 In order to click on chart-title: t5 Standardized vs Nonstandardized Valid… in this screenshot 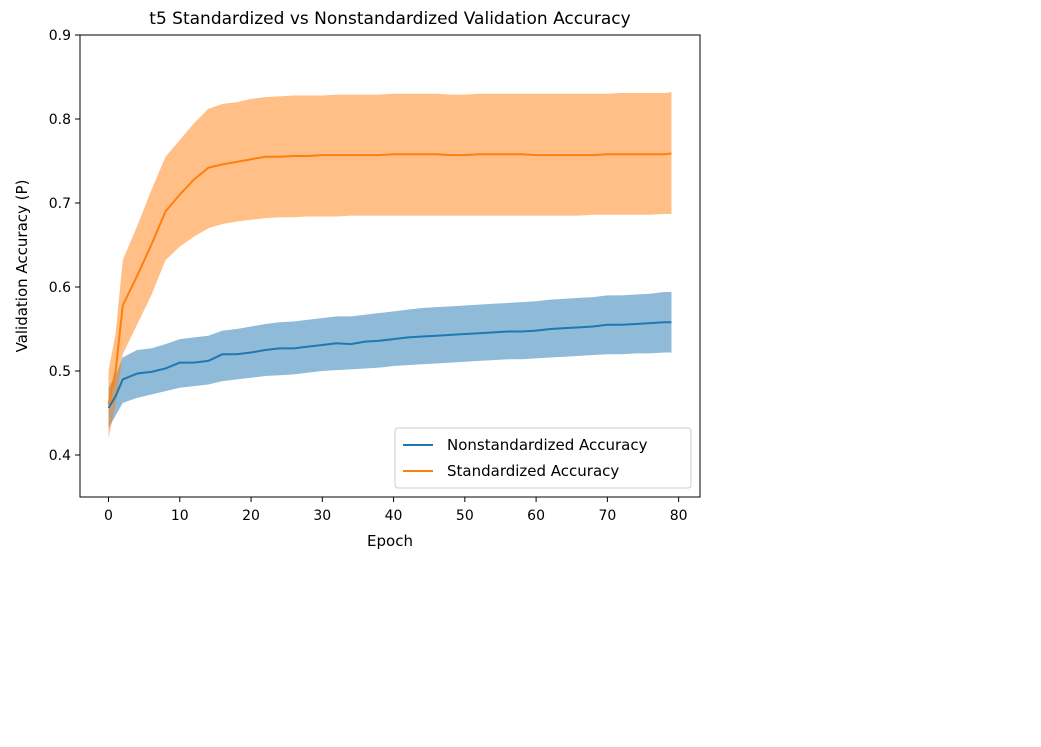, I will do `click(389, 19)`.